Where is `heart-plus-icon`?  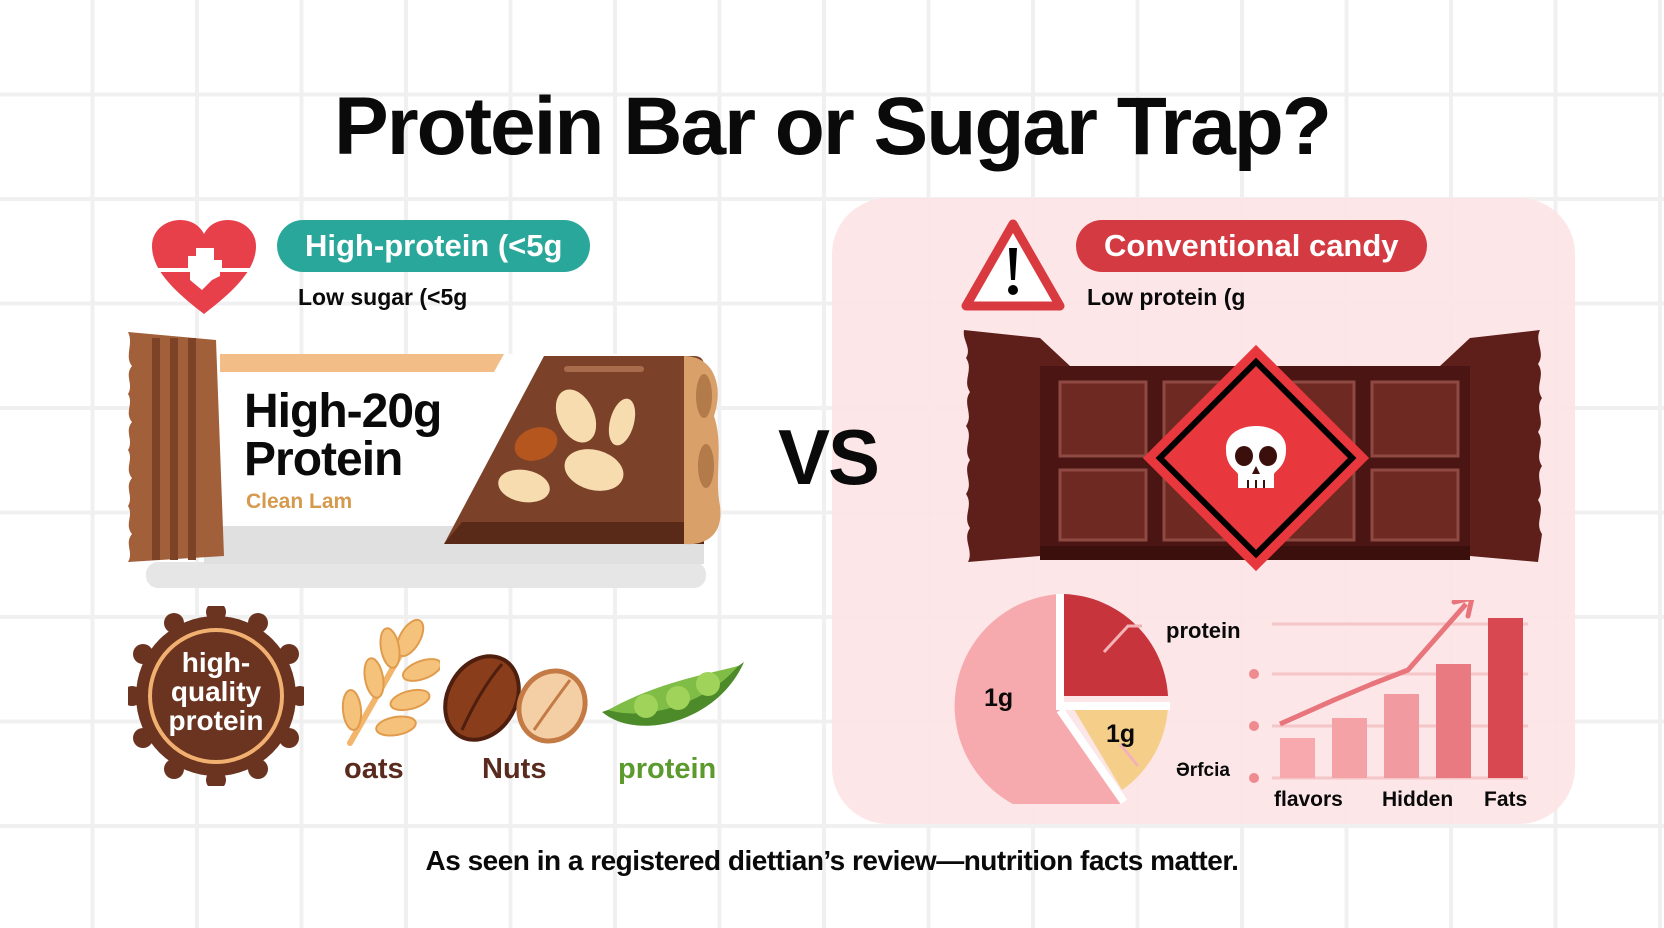
heart-plus-icon is located at coordinates (204, 267).